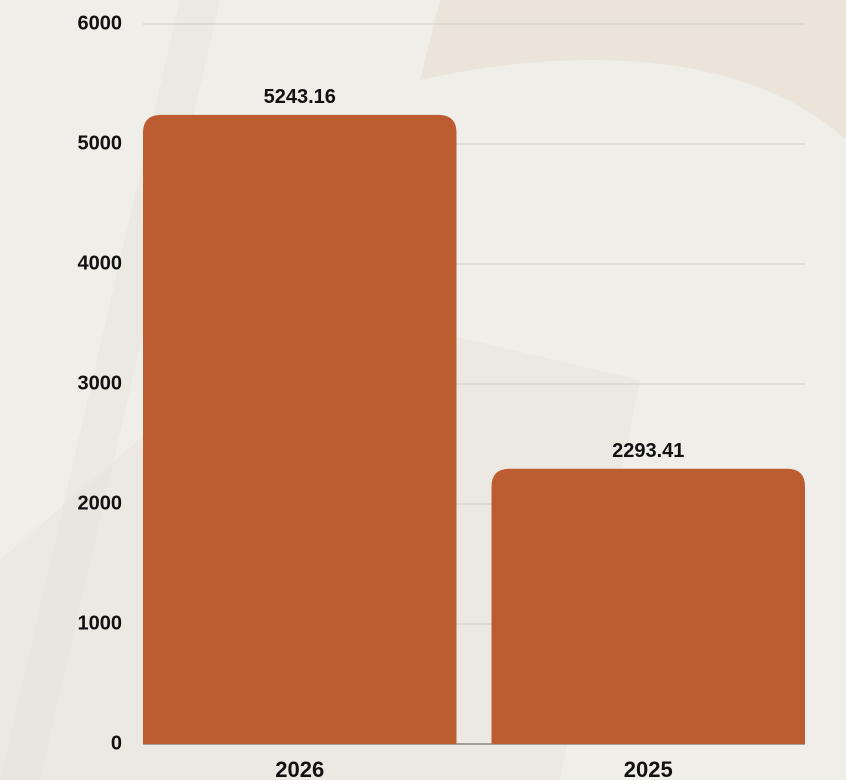  What do you see at coordinates (100, 383) in the screenshot?
I see `y-tick-label: 3000` at bounding box center [100, 383].